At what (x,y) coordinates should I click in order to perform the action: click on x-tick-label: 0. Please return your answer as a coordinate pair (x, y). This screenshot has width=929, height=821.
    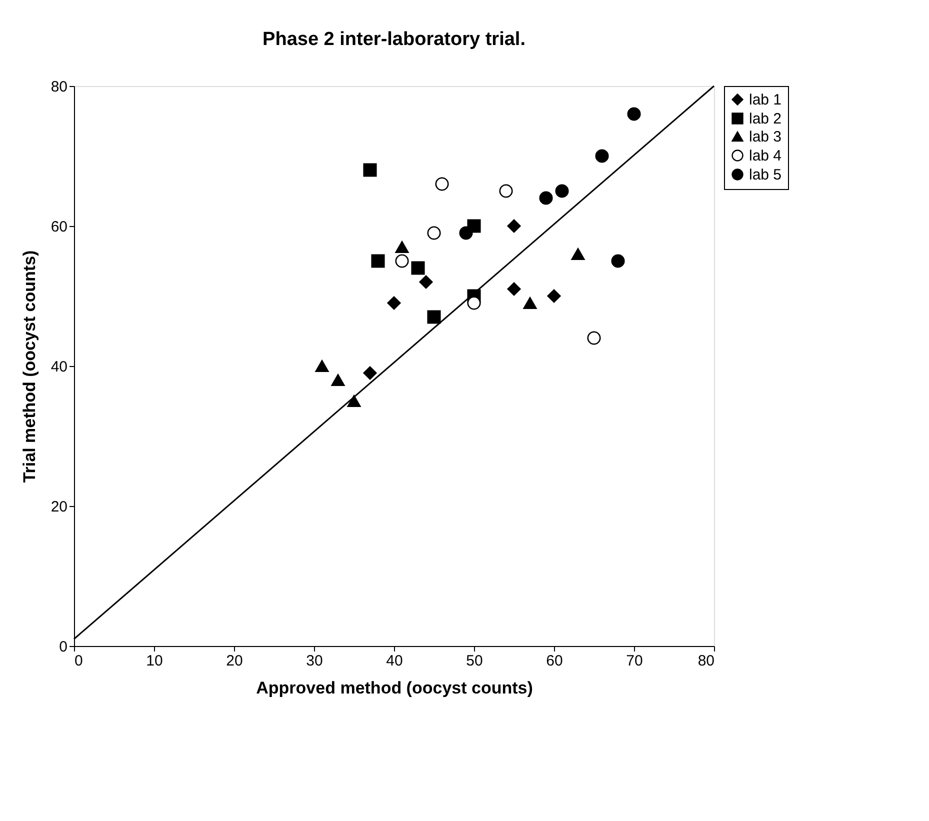
    Looking at the image, I should click on (78, 661).